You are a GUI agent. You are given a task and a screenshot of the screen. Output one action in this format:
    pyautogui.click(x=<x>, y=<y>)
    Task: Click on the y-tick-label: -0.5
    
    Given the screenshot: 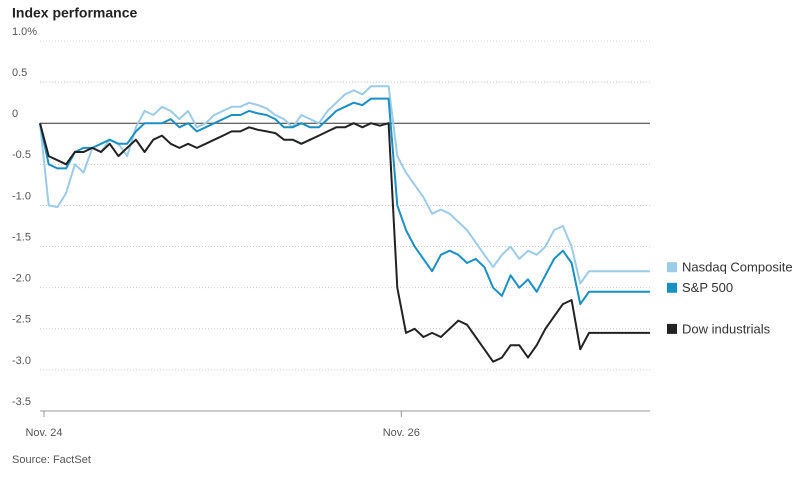 What is the action you would take?
    pyautogui.click(x=21, y=155)
    